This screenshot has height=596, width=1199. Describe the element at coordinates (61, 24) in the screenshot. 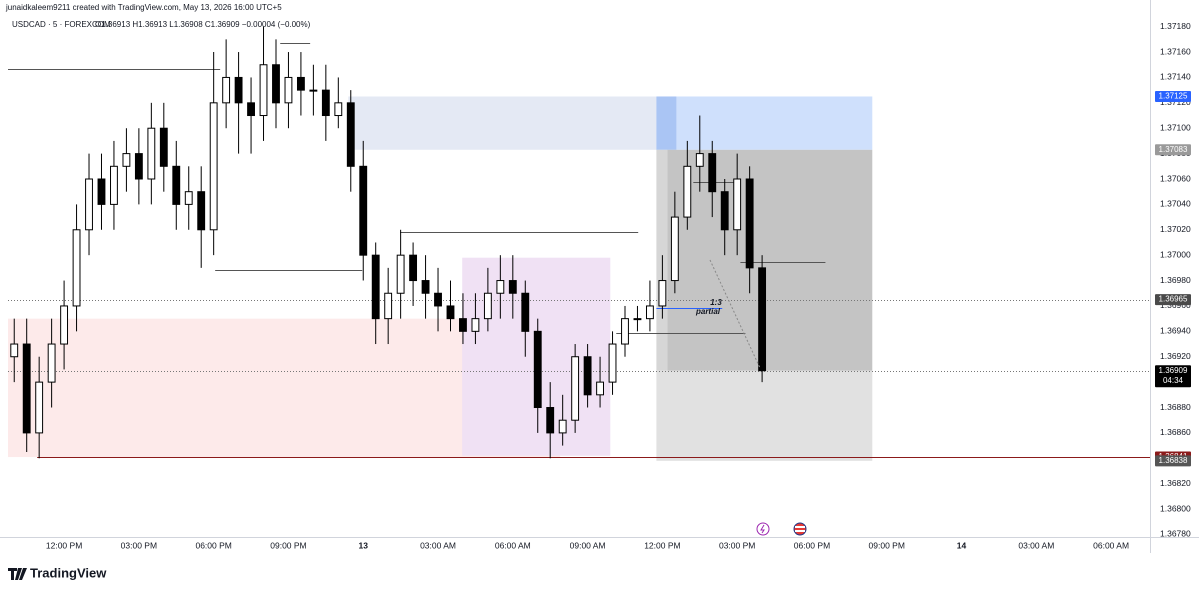

I see `symbol: USDCAD · 5 · FOREXCOM` at that location.